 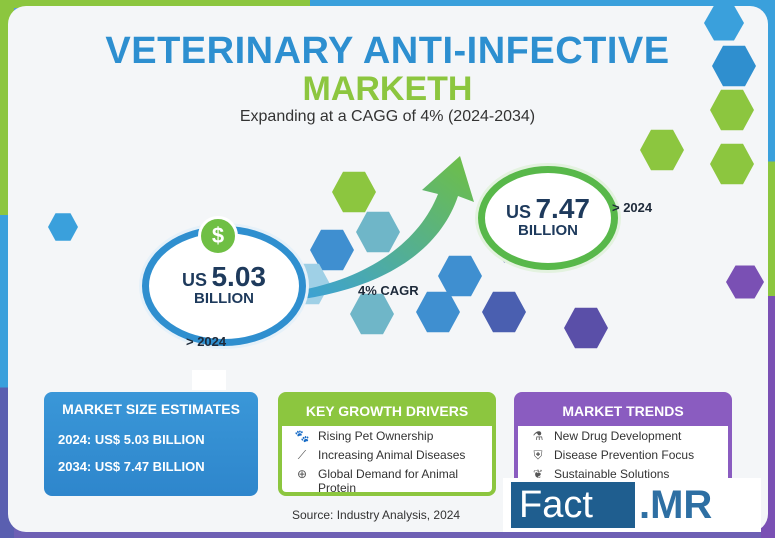 What do you see at coordinates (623, 411) in the screenshot?
I see `market-trends-heading: MARKET TRENDS` at bounding box center [623, 411].